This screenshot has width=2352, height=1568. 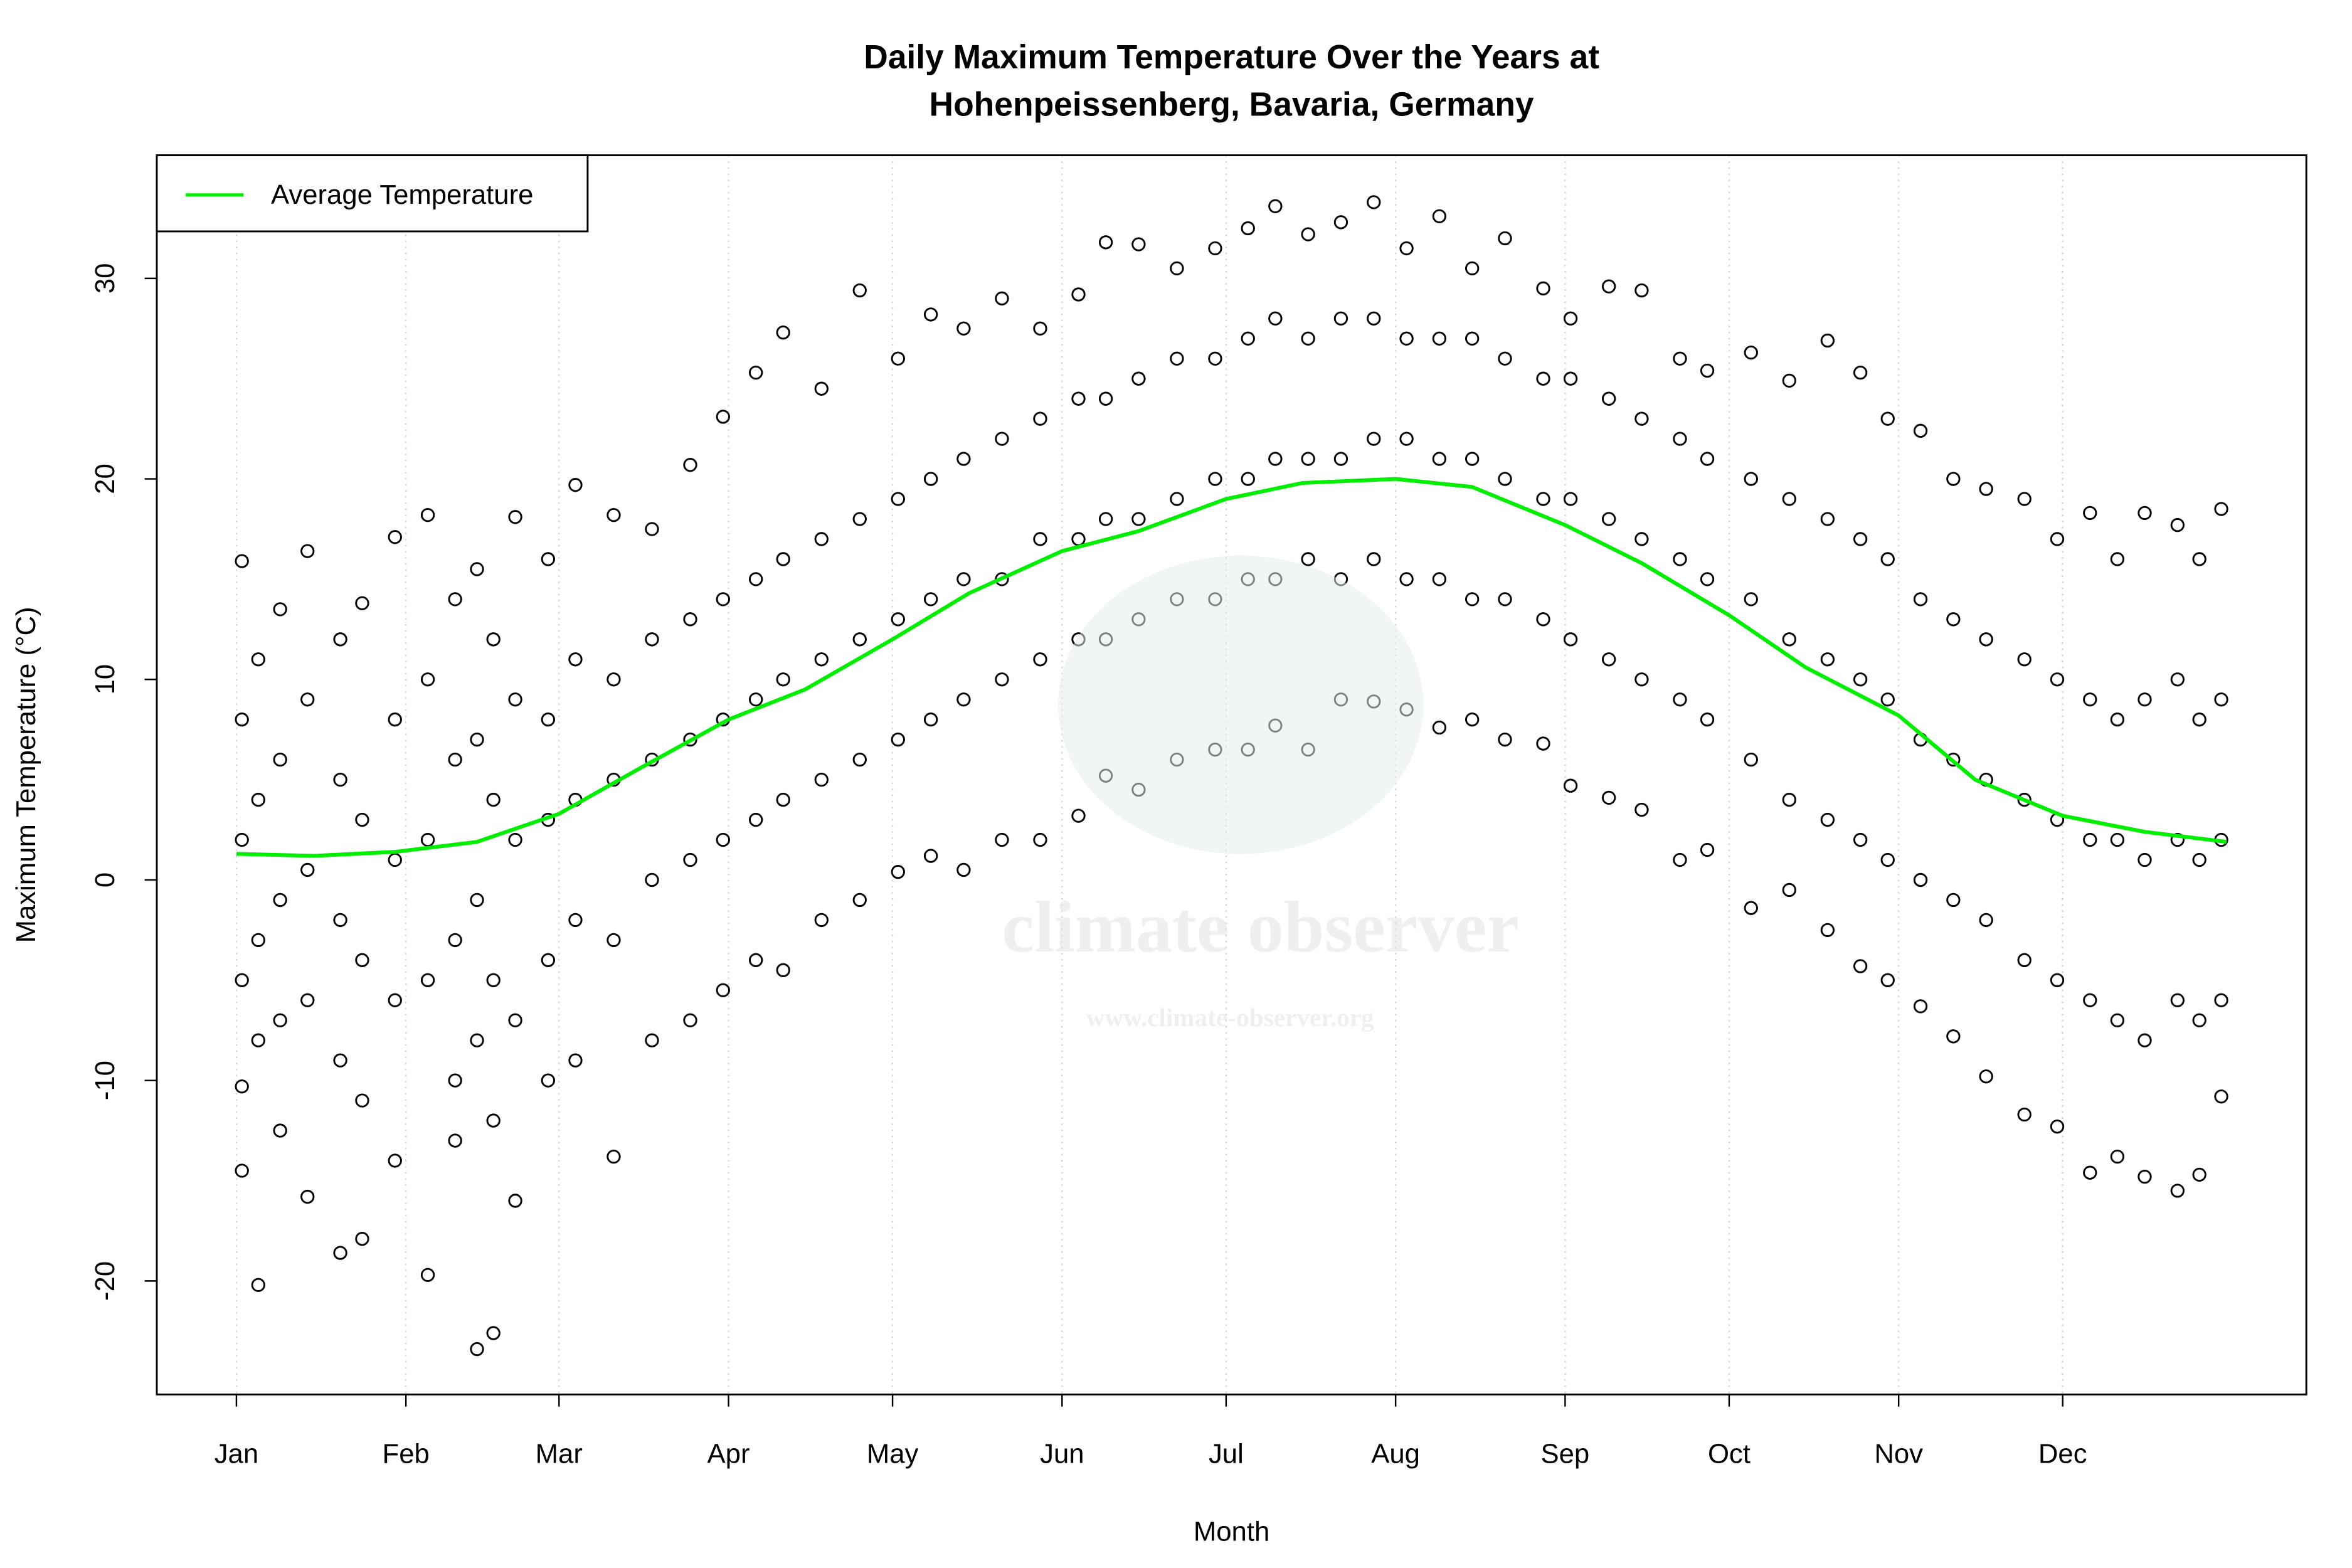 What do you see at coordinates (402, 194) in the screenshot?
I see `legend-label: Average Temperature` at bounding box center [402, 194].